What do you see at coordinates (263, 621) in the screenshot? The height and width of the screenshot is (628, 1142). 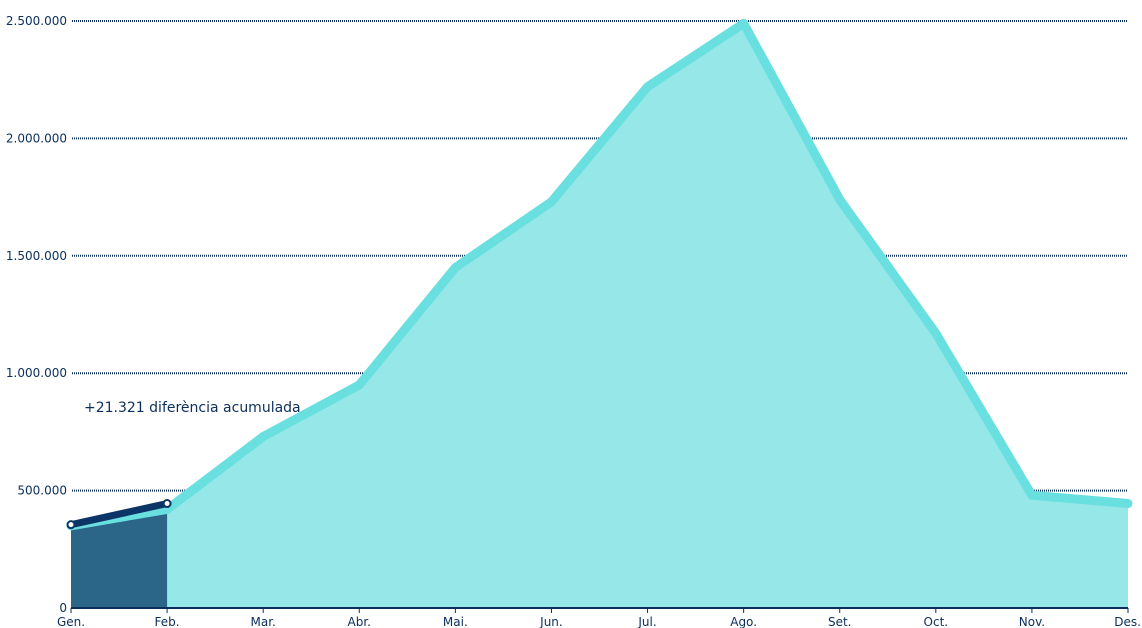 I see `x-tick-label: Mar.` at bounding box center [263, 621].